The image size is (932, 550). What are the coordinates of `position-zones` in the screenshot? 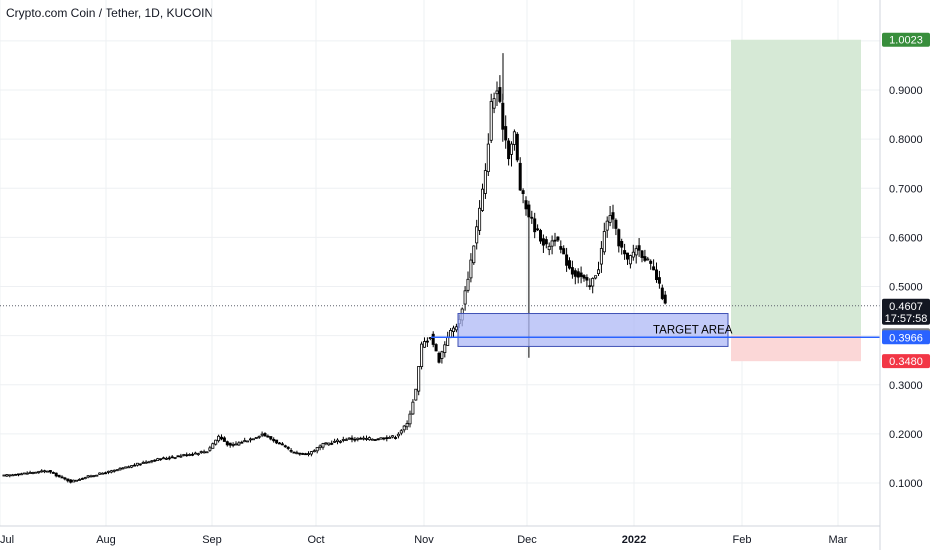 It's located at (796, 200).